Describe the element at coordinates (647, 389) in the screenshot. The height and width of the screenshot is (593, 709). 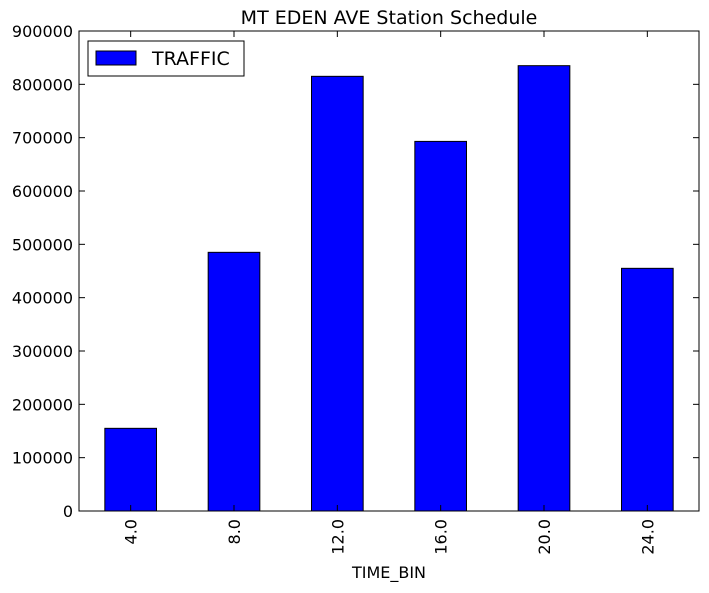
I see `bar-24.0` at that location.